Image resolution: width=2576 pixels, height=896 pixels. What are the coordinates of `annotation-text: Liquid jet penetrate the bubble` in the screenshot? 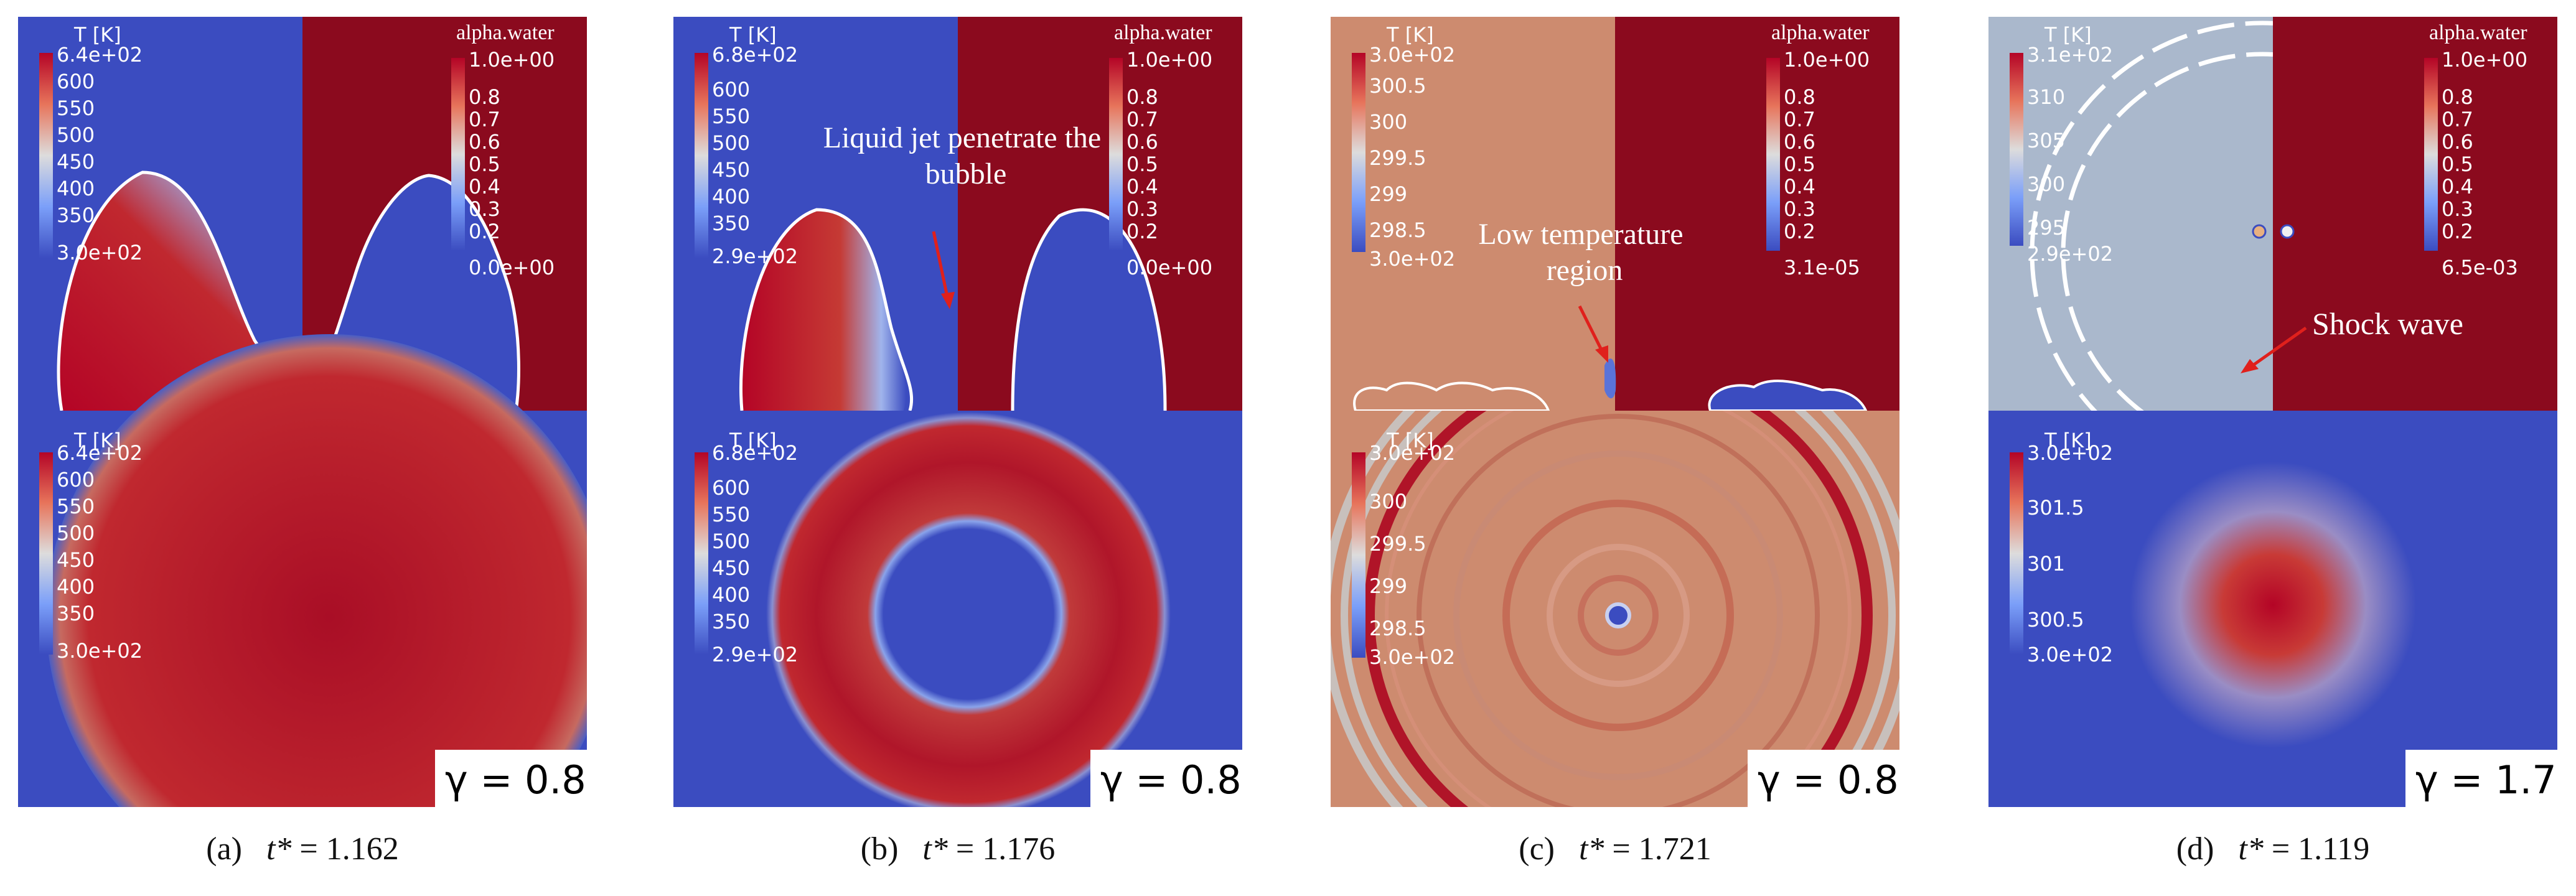 It's located at (965, 156).